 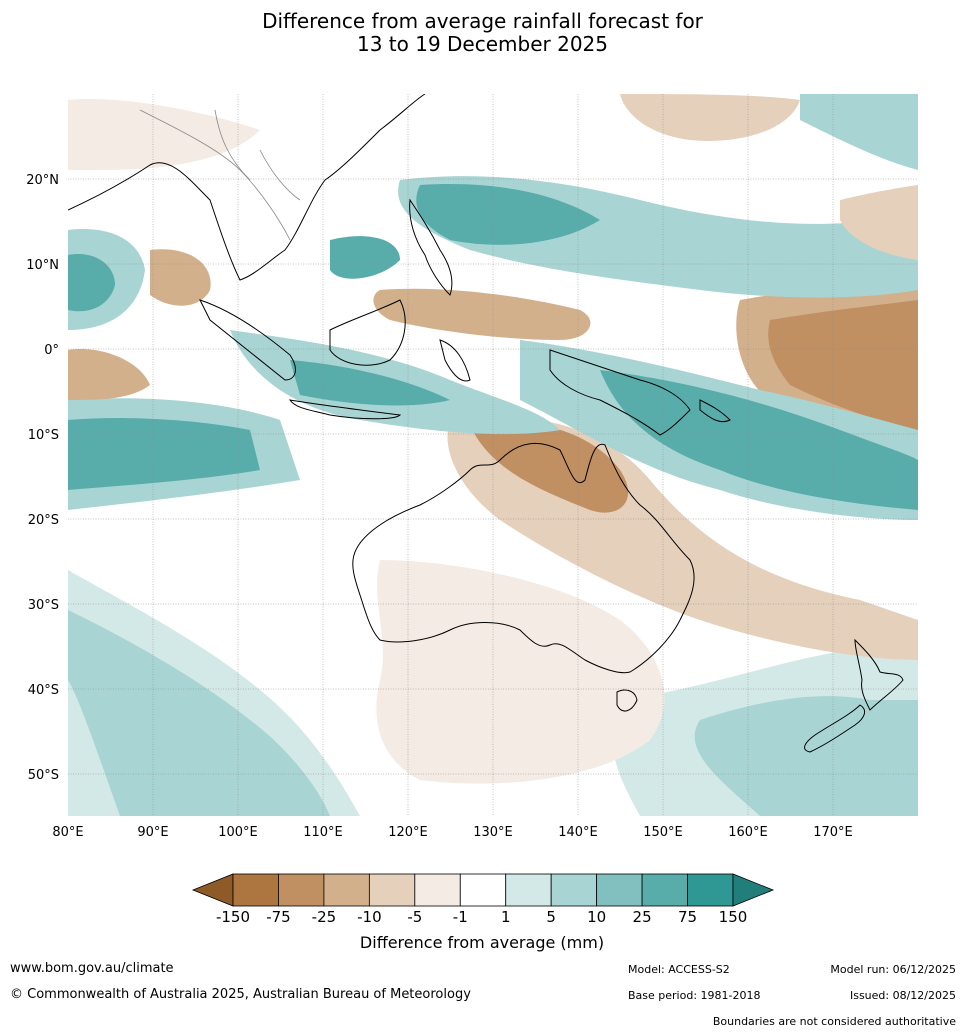 What do you see at coordinates (152, 832) in the screenshot?
I see `lon-label: 90°E` at bounding box center [152, 832].